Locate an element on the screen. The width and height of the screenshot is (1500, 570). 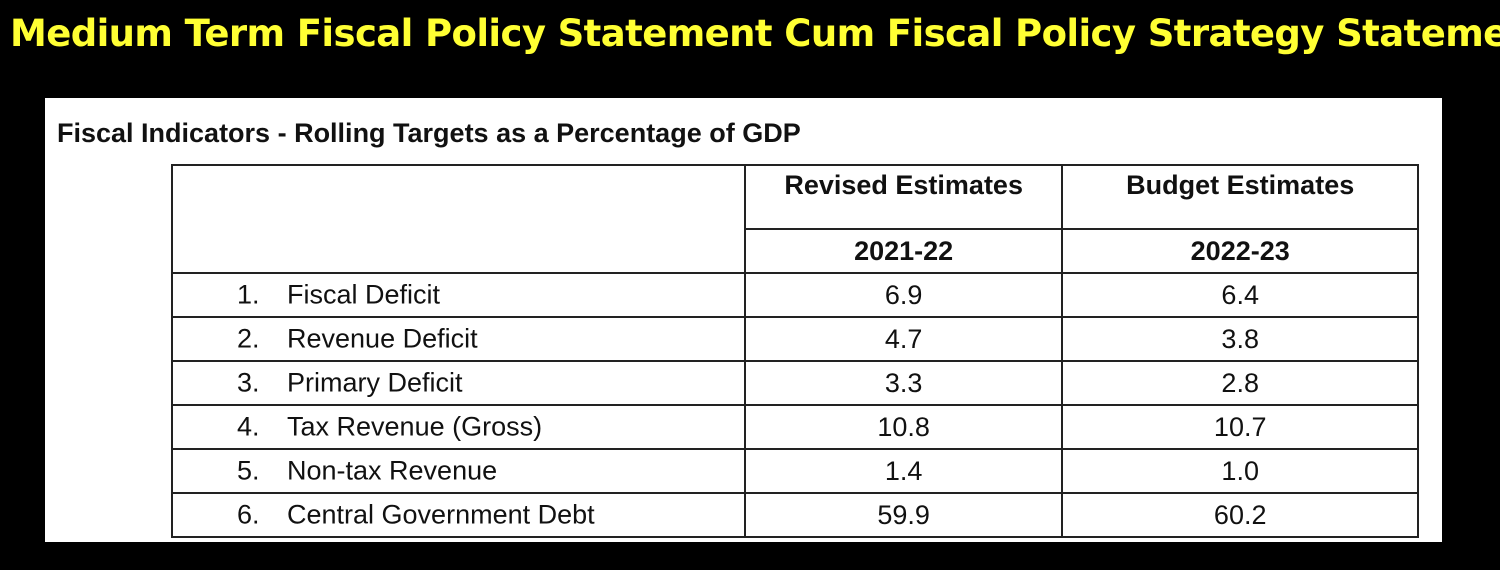
budget-estimate-value: 3.8 is located at coordinates (1240, 339).